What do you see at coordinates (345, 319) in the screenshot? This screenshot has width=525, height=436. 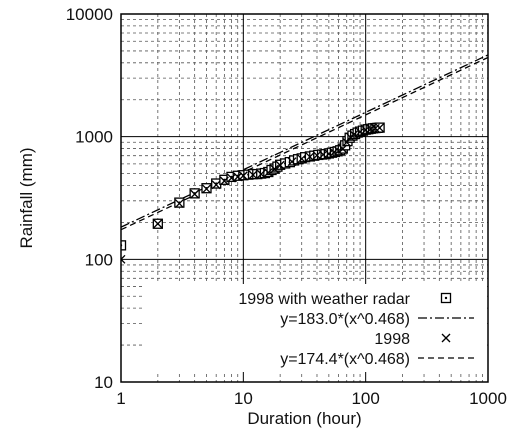 I see `legend-label: y=183.0*(x^0.468)` at bounding box center [345, 319].